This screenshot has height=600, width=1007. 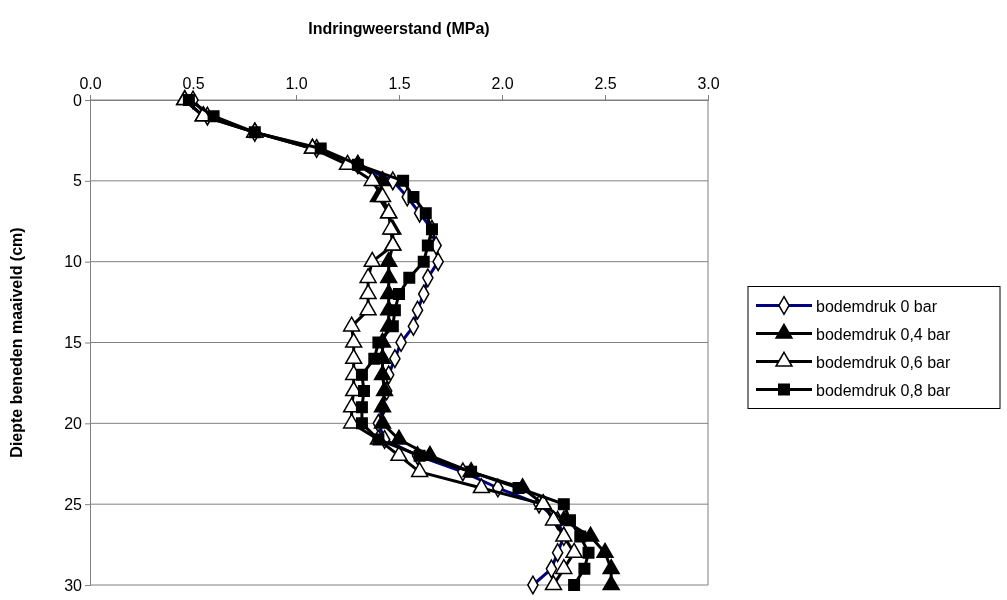 I want to click on legend-label: bodemdruk 0,6 bar, so click(x=883, y=362).